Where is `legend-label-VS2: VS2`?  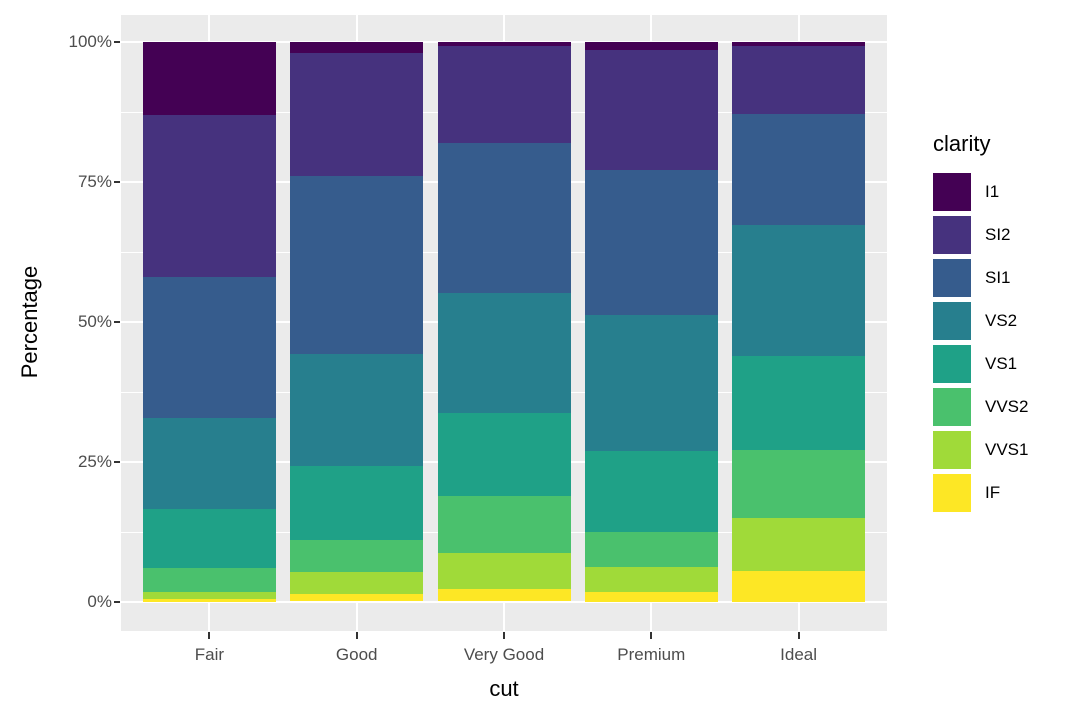 legend-label-VS2: VS2 is located at coordinates (1001, 320).